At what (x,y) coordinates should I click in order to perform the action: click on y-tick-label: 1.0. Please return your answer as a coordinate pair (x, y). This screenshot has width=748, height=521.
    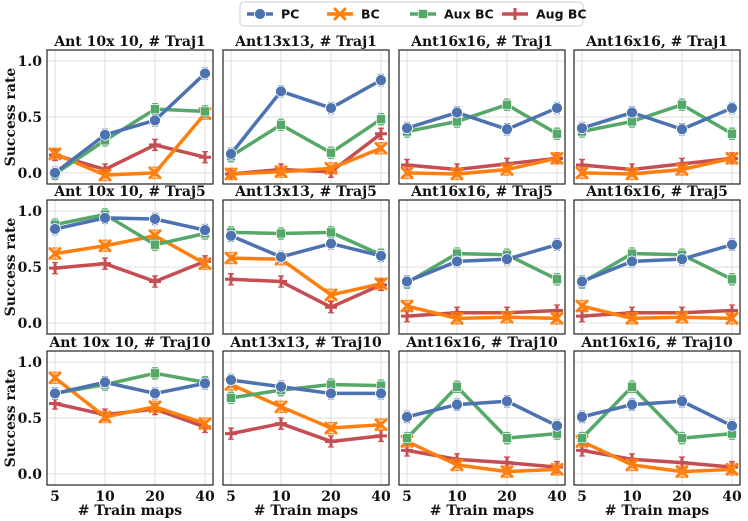
    Looking at the image, I should click on (30, 363).